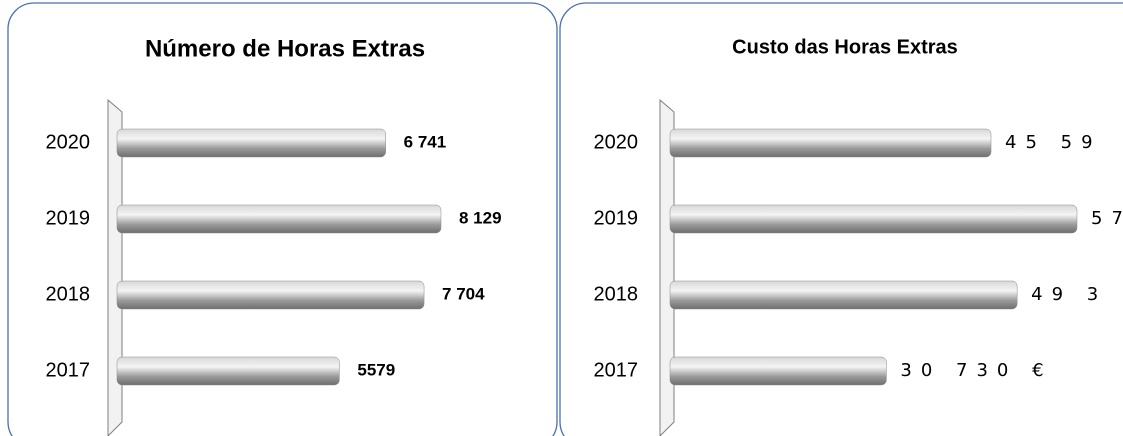  What do you see at coordinates (976, 370) in the screenshot?
I see `data-label: 30 730 €` at bounding box center [976, 370].